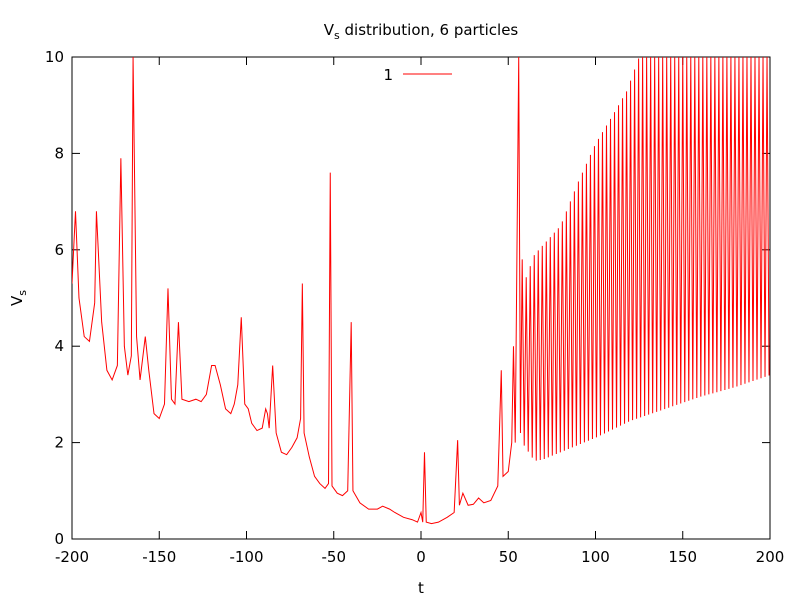 The width and height of the screenshot is (800, 600). I want to click on y-tick-label: 4, so click(59, 346).